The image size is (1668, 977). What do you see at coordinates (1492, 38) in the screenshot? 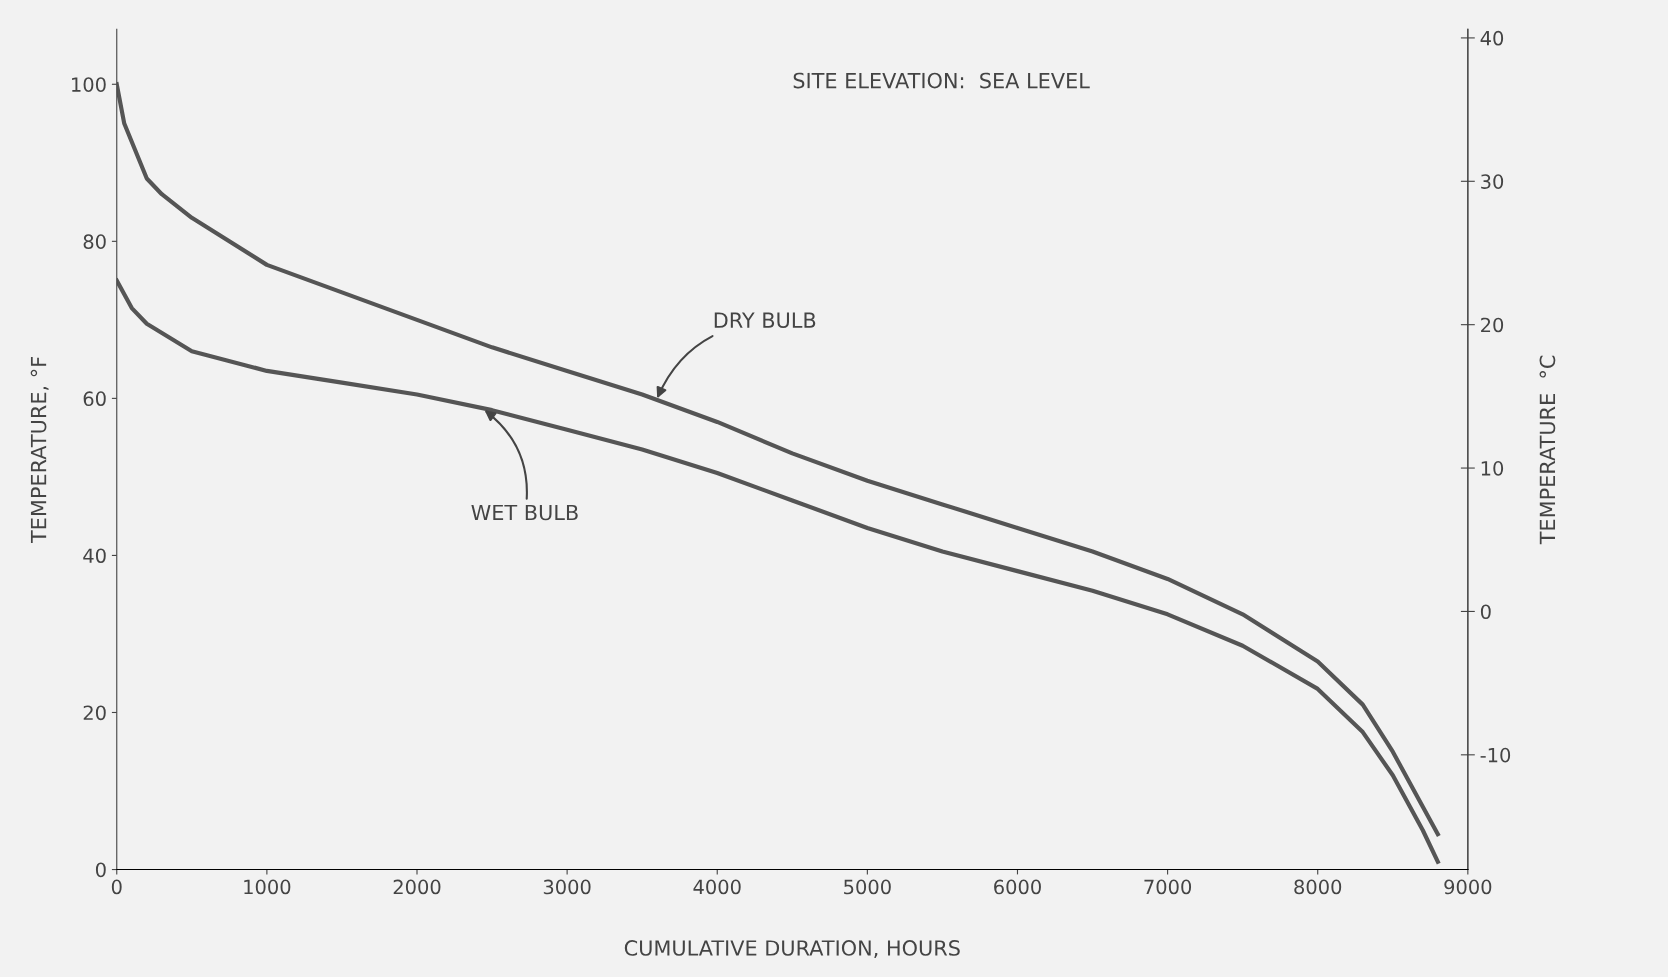
I see `y2-tick-label: 40` at bounding box center [1492, 38].